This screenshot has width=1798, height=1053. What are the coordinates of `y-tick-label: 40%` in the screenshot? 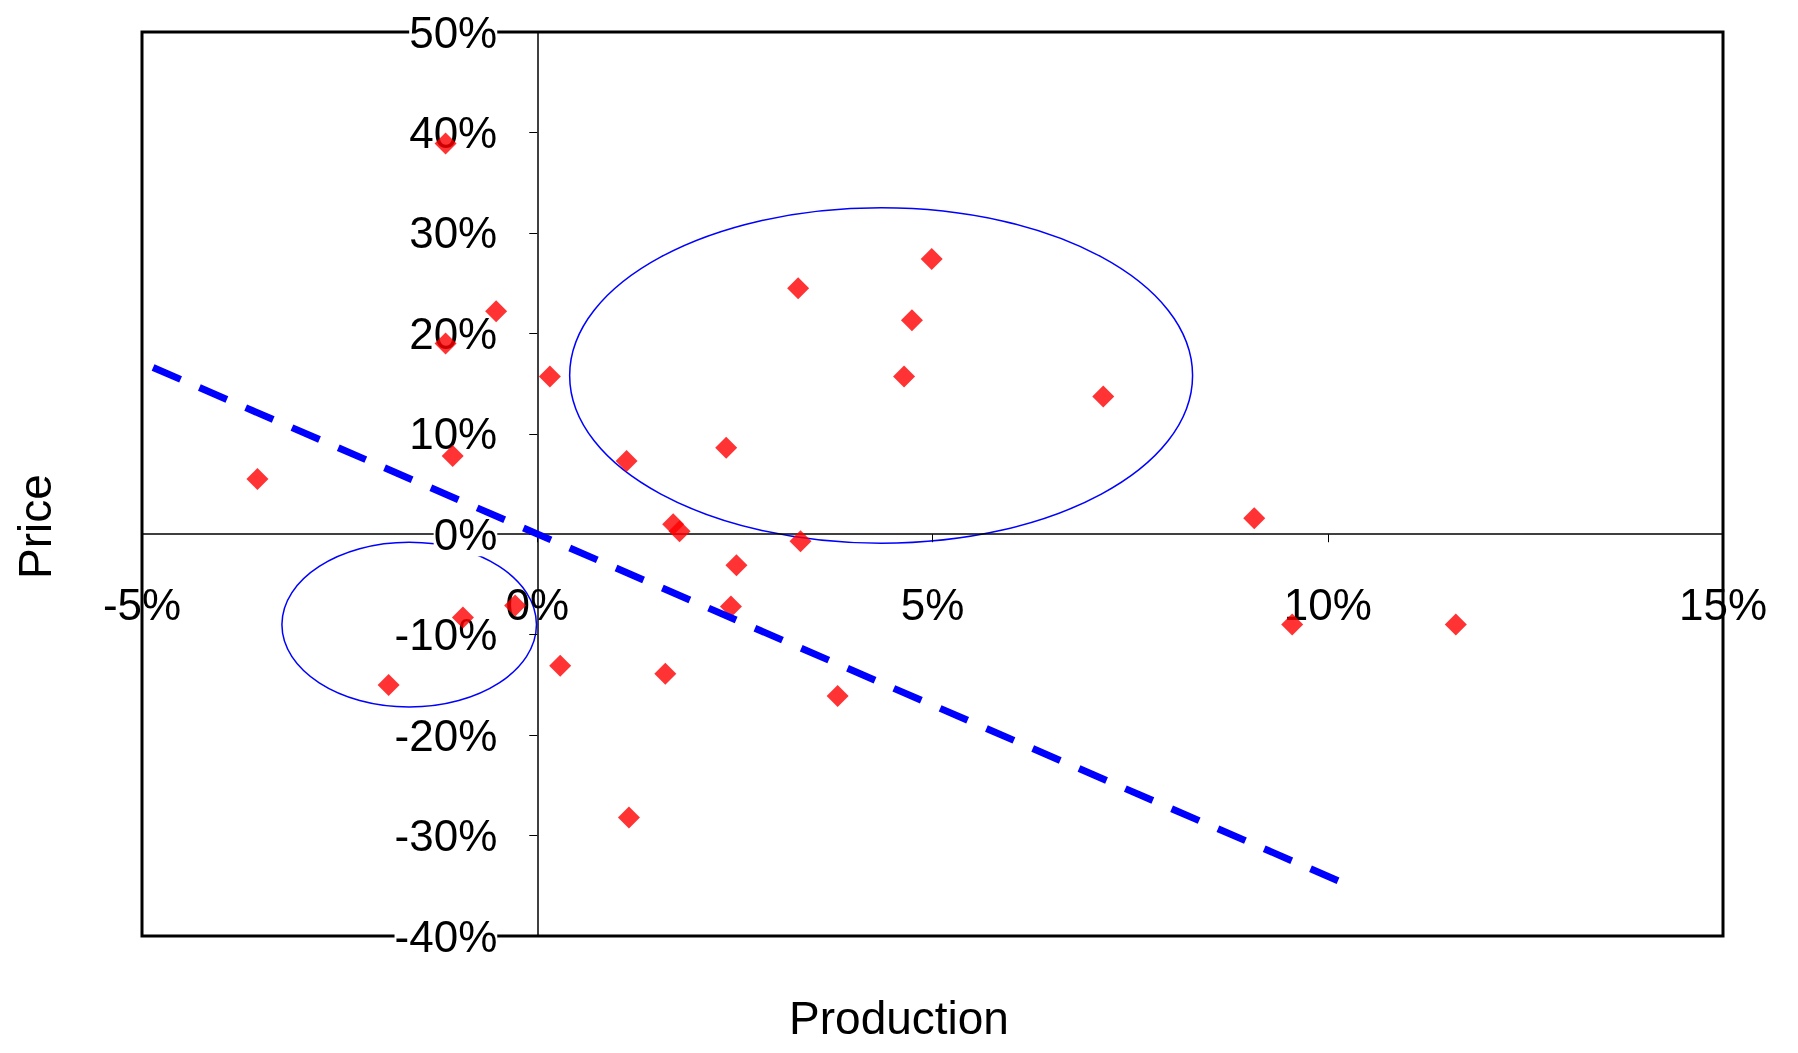 It's located at (453, 132).